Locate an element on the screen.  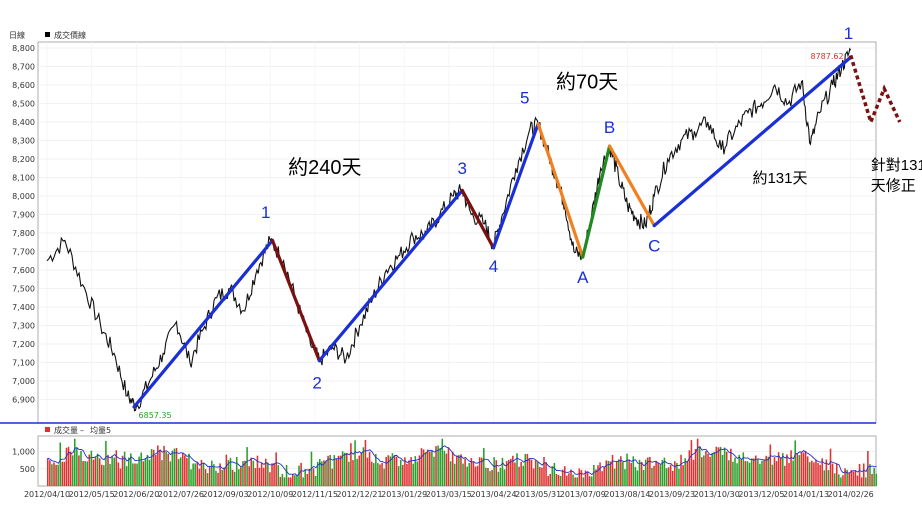
price-tick-label: 7,300 is located at coordinates (23, 326).